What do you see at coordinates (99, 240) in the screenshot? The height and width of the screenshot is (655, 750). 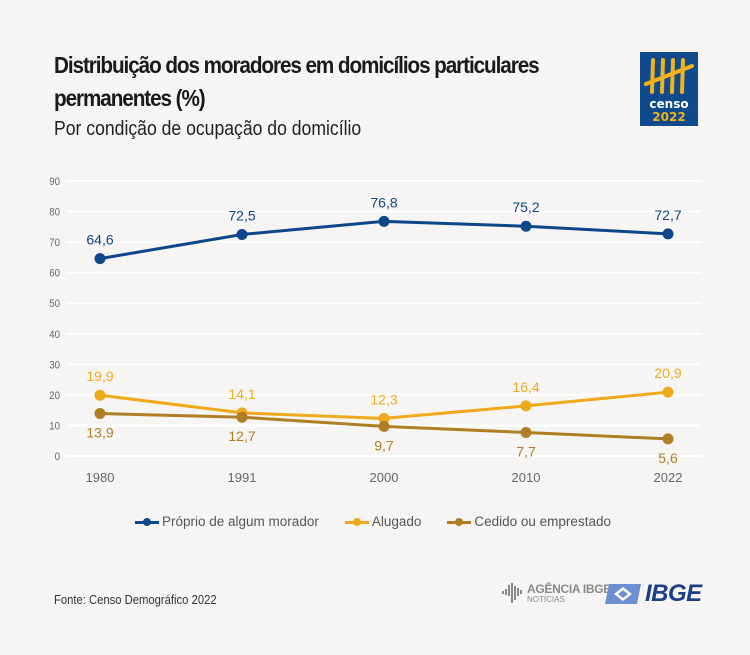 I see `data-label-proprio: 64,6` at bounding box center [99, 240].